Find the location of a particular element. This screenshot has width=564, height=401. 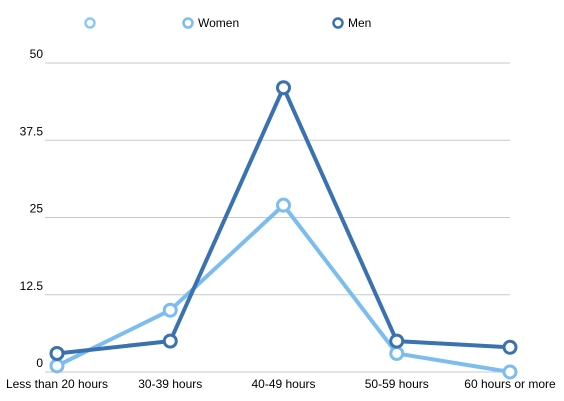

x-tick-label: 60 hours or more is located at coordinates (510, 384).